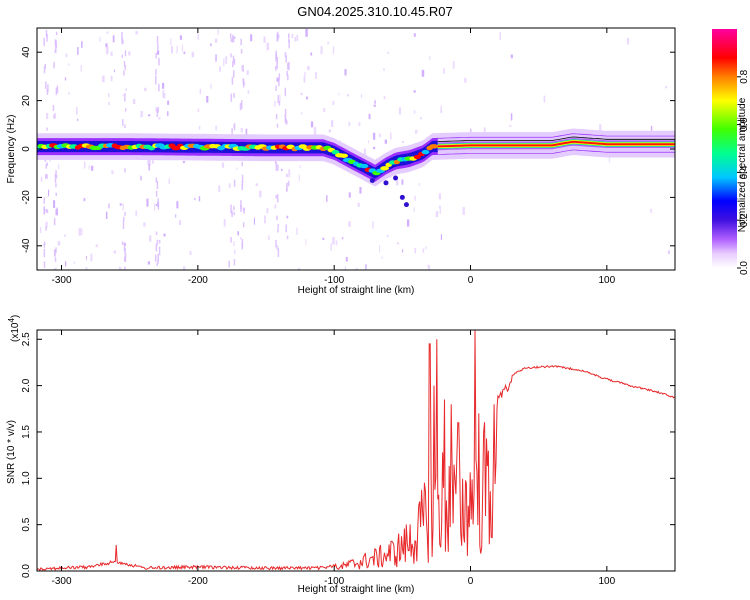  What do you see at coordinates (26, 524) in the screenshot?
I see `y-tick-label: 0.5` at bounding box center [26, 524].